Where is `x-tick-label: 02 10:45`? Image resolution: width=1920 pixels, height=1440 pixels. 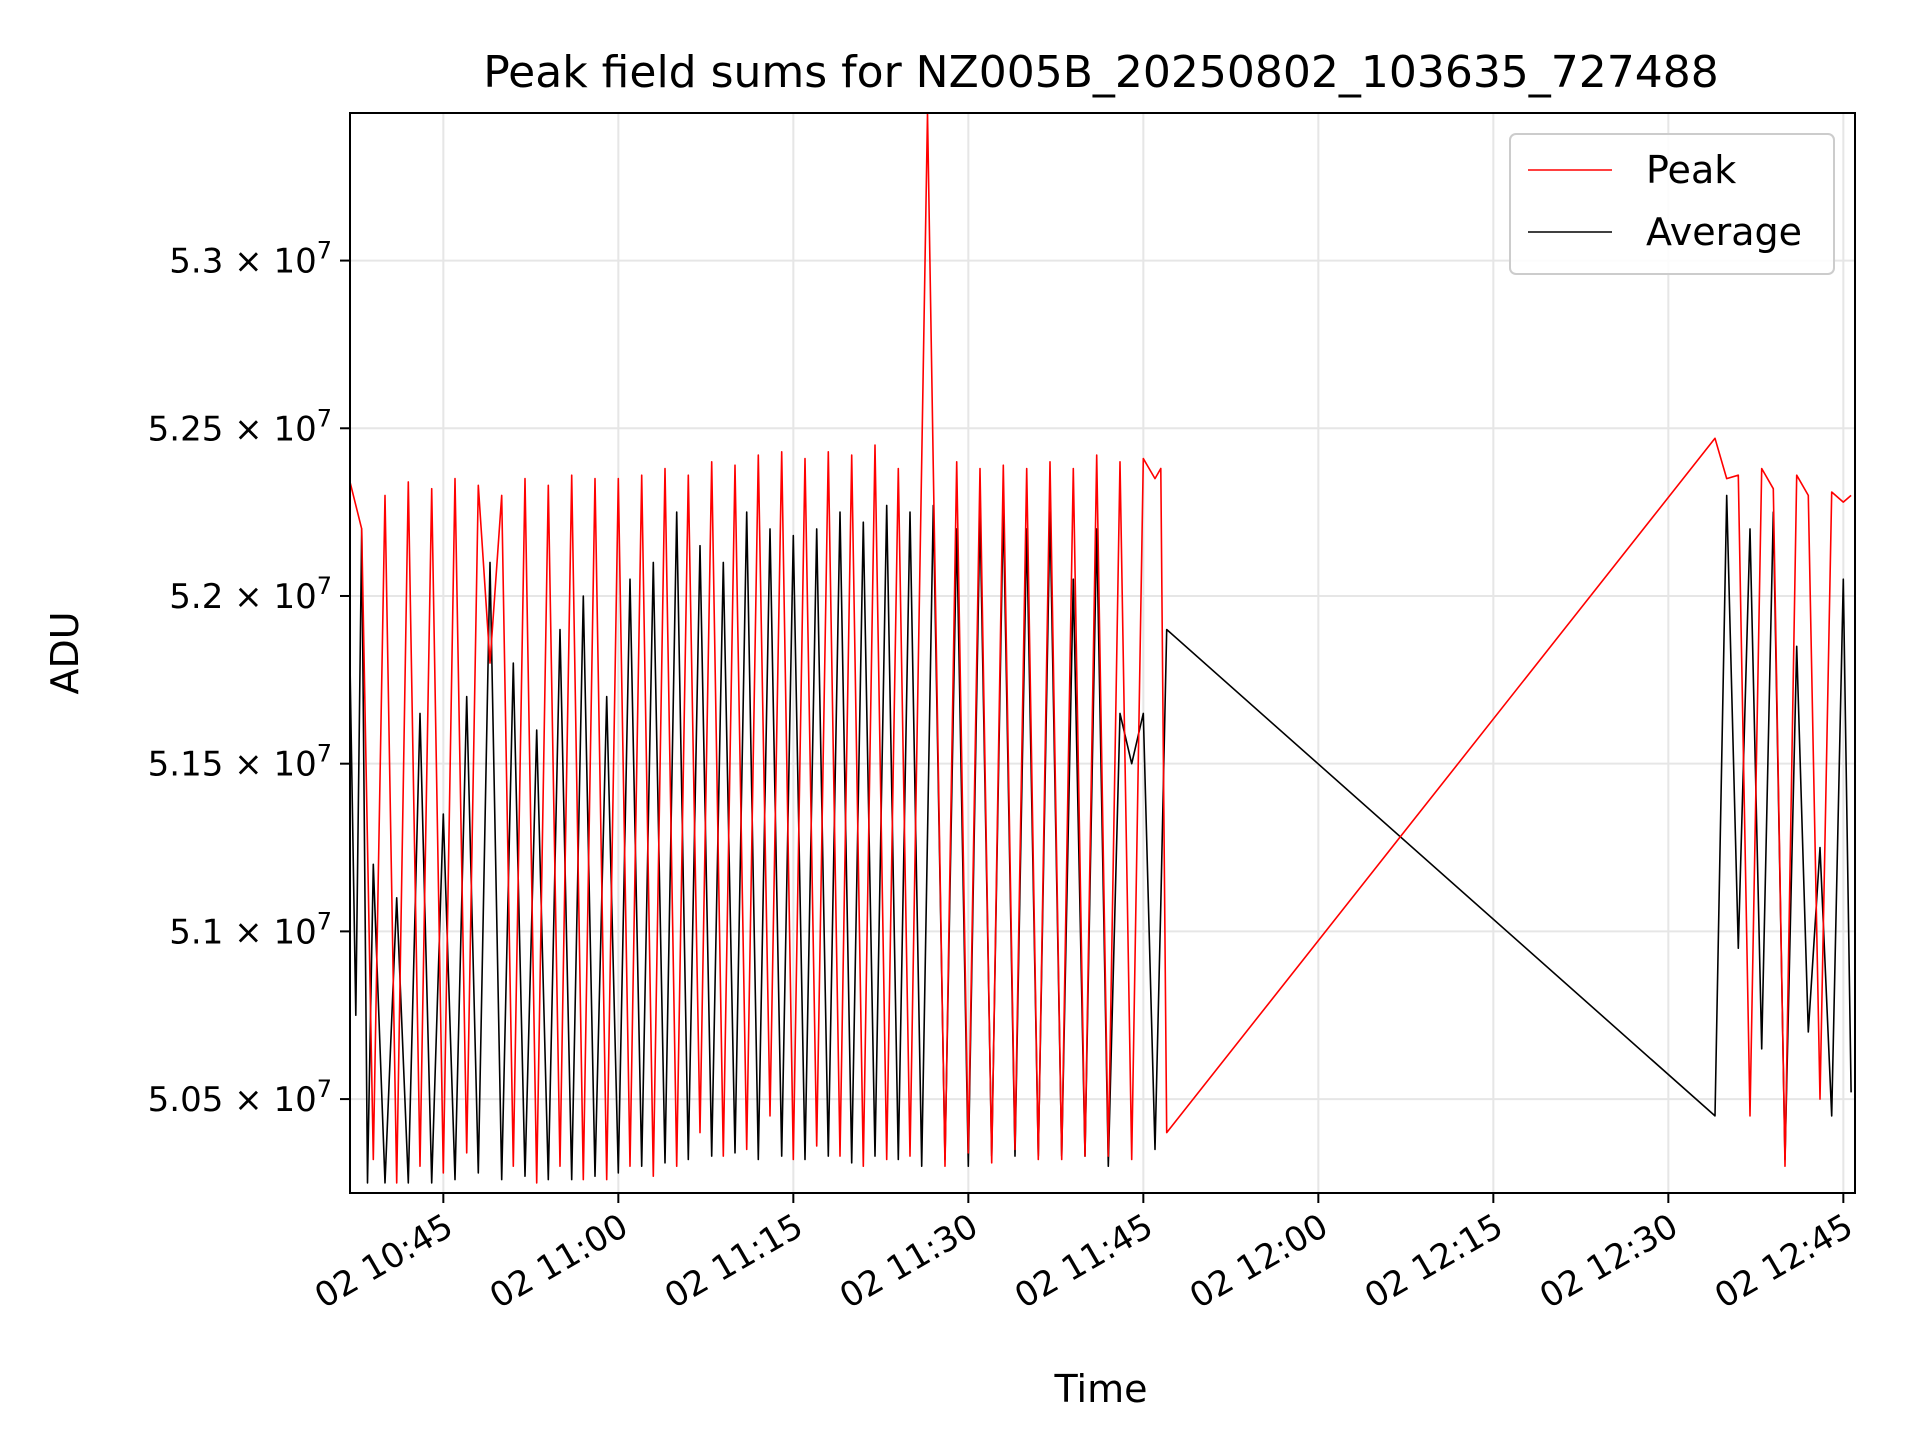 x-tick-label: 02 10:45 is located at coordinates (384, 1261).